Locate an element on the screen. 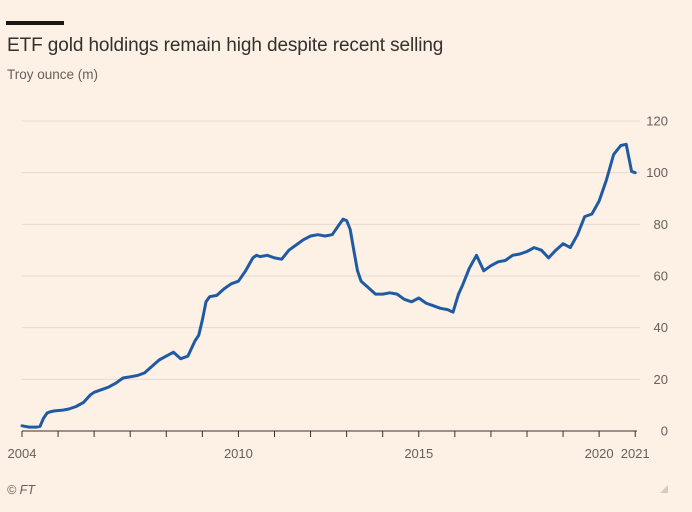 The width and height of the screenshot is (692, 512). resize-handle-icon is located at coordinates (663, 488).